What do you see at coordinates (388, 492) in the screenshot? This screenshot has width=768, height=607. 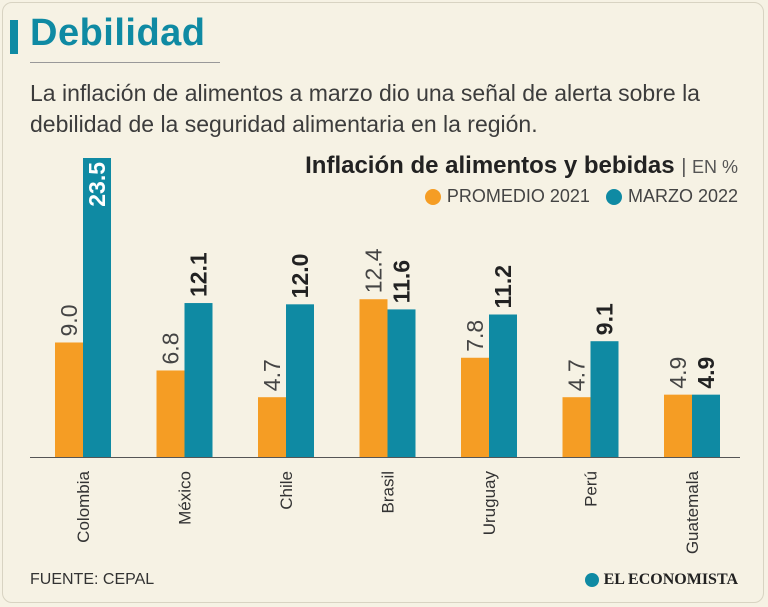 I see `category-label-3: Brasil` at bounding box center [388, 492].